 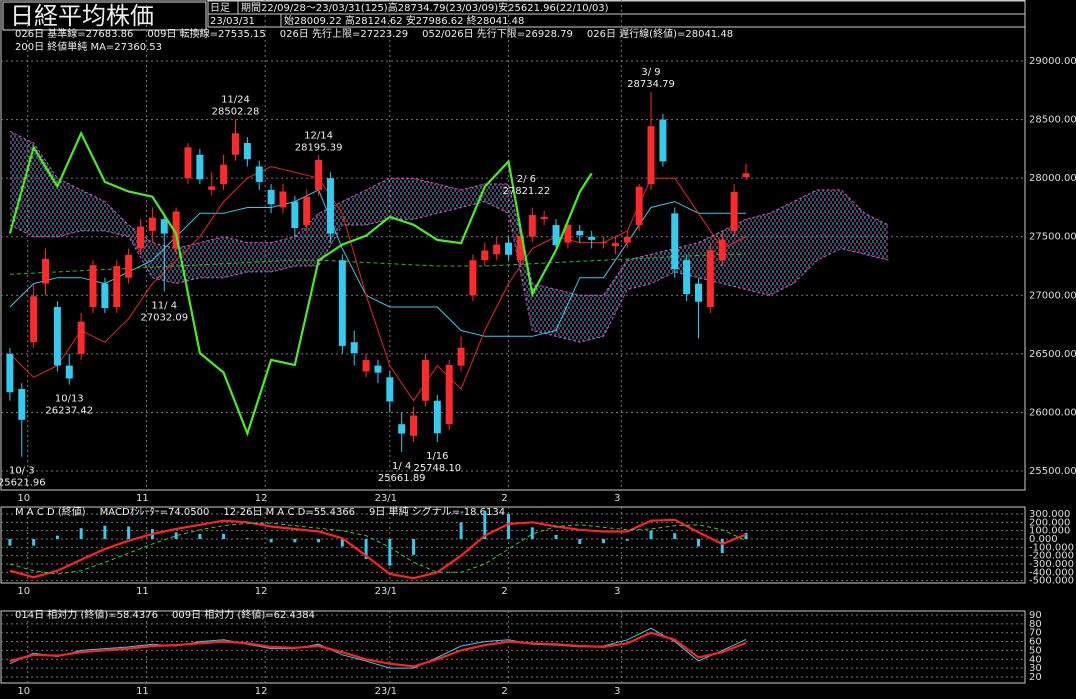 What do you see at coordinates (236, 111) in the screenshot?
I see `annotation-price: 28502.28` at bounding box center [236, 111].